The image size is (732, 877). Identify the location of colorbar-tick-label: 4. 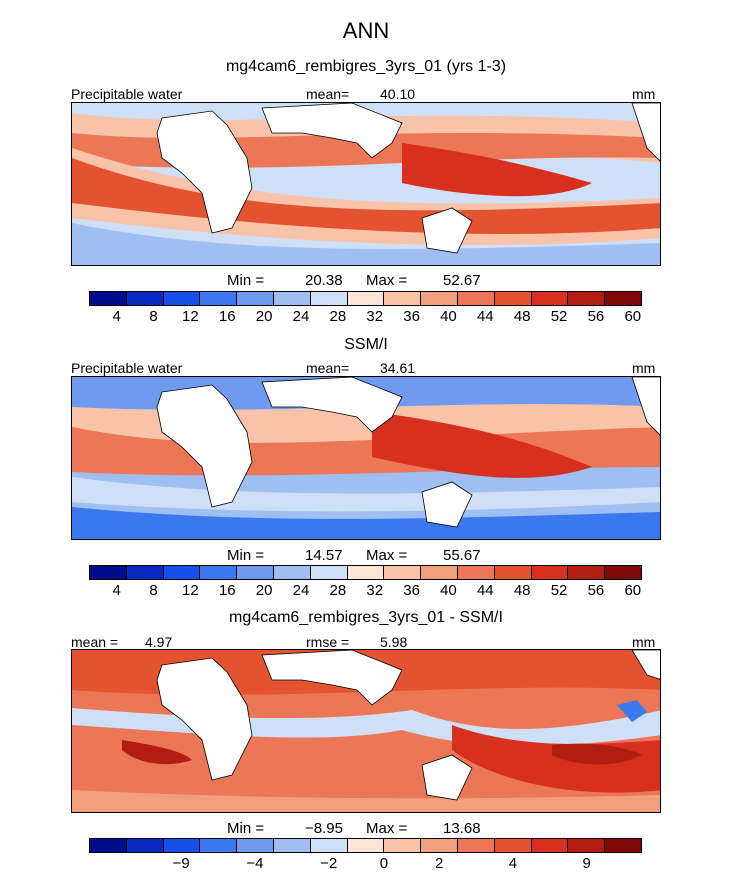
(116, 316).